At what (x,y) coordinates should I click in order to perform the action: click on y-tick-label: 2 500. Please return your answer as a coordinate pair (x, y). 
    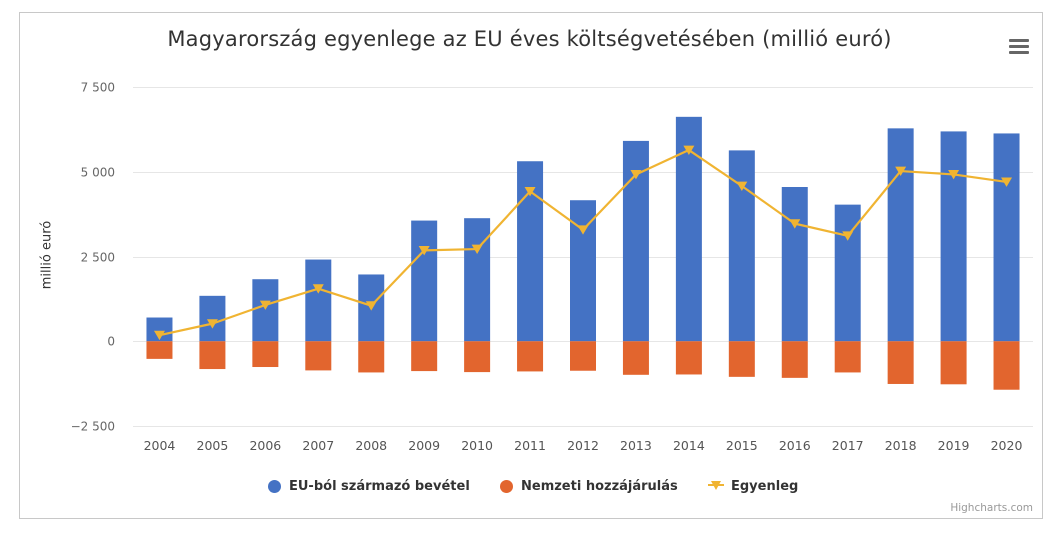
    Looking at the image, I should click on (98, 258).